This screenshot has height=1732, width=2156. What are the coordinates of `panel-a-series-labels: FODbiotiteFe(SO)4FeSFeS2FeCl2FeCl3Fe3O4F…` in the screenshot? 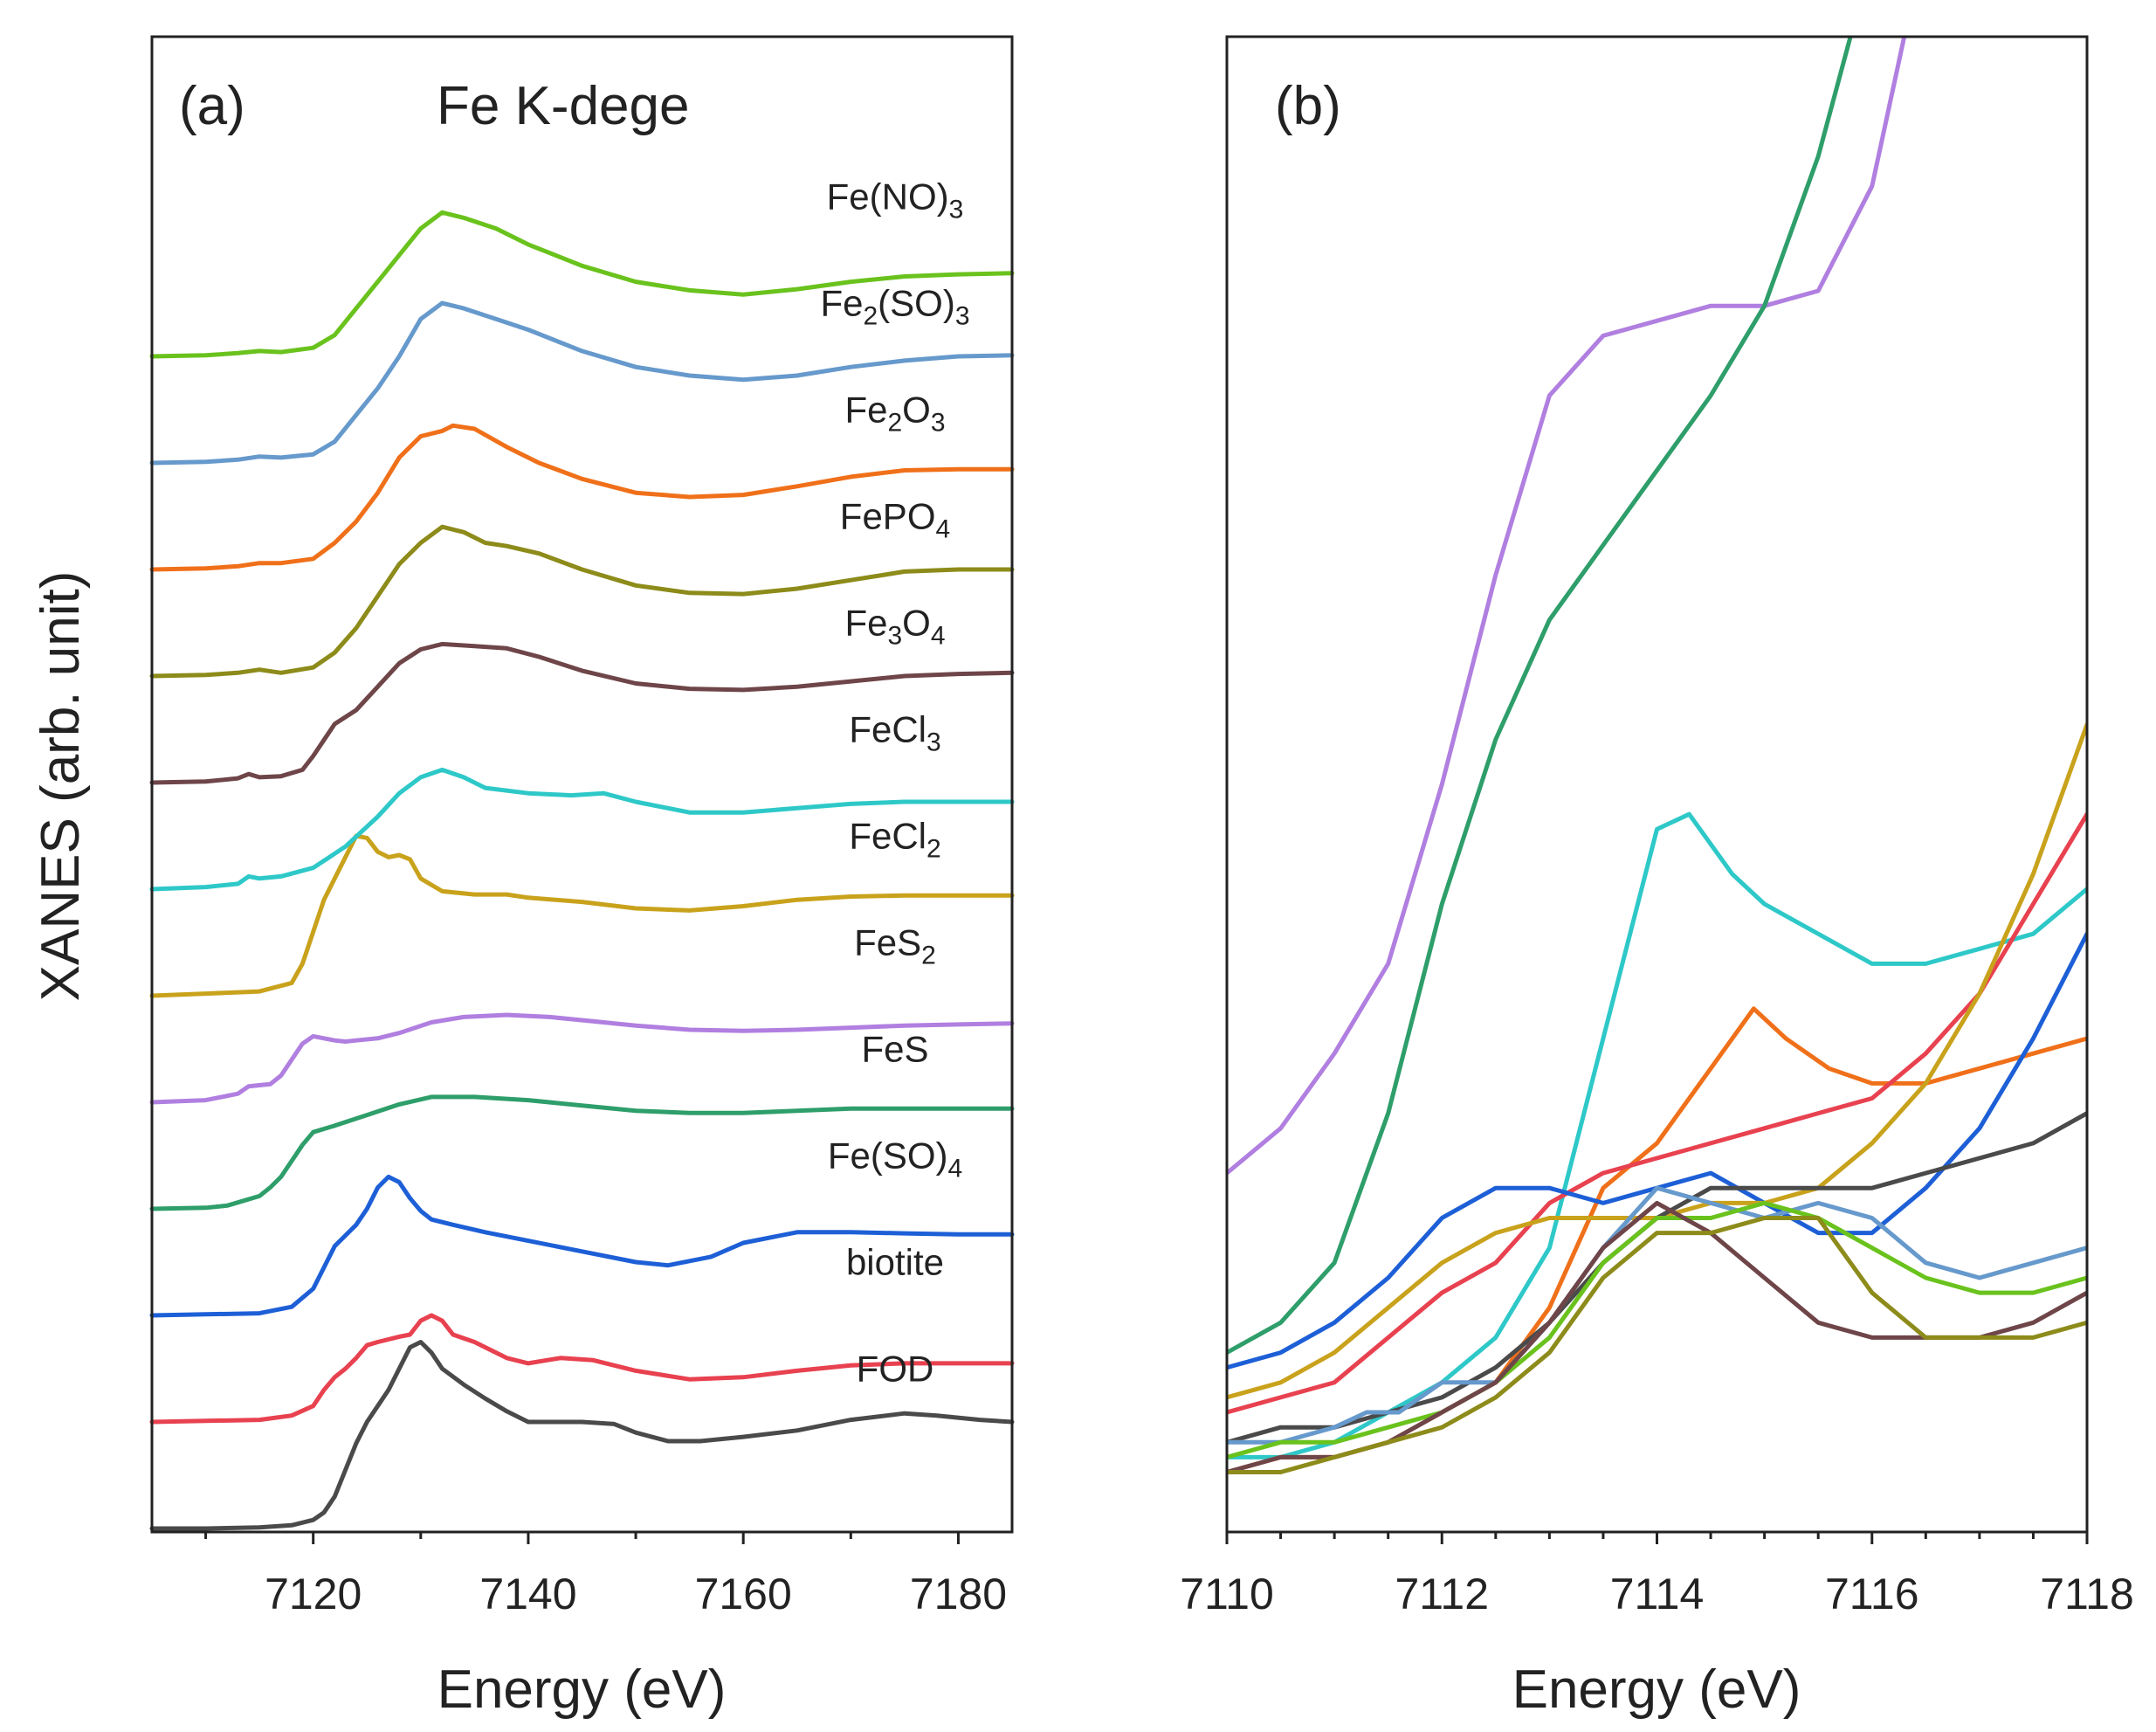 It's located at (894, 783).